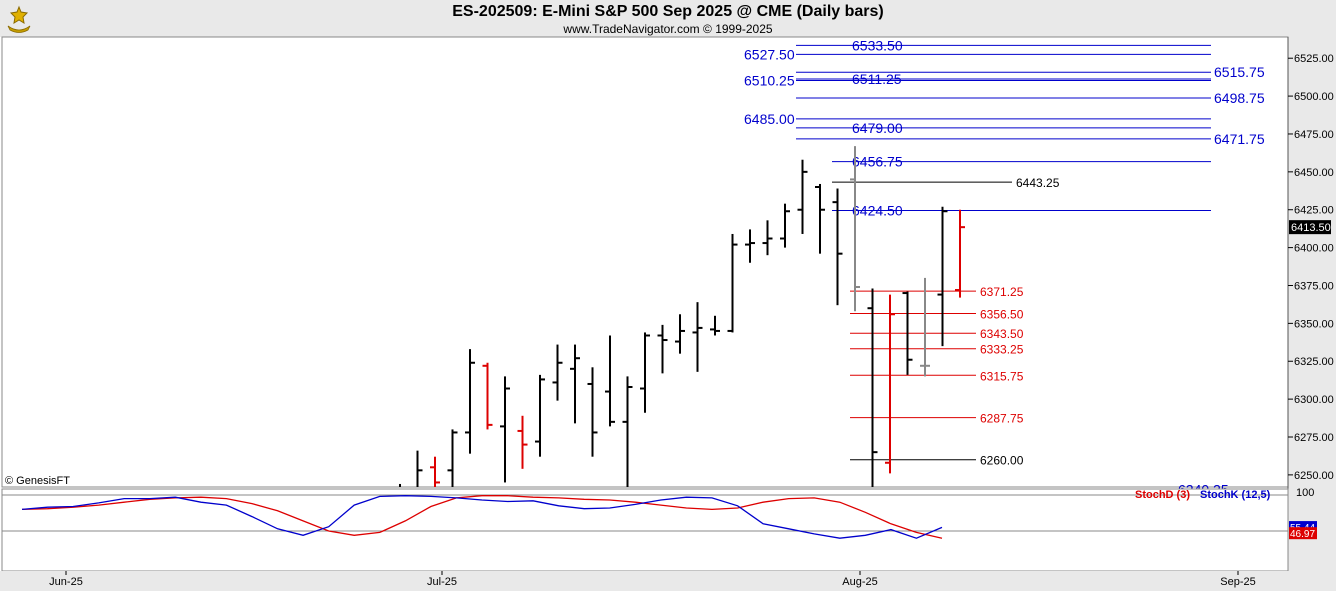 The image size is (1336, 591). I want to click on x-tick-label: Sep-25, so click(1237, 582).